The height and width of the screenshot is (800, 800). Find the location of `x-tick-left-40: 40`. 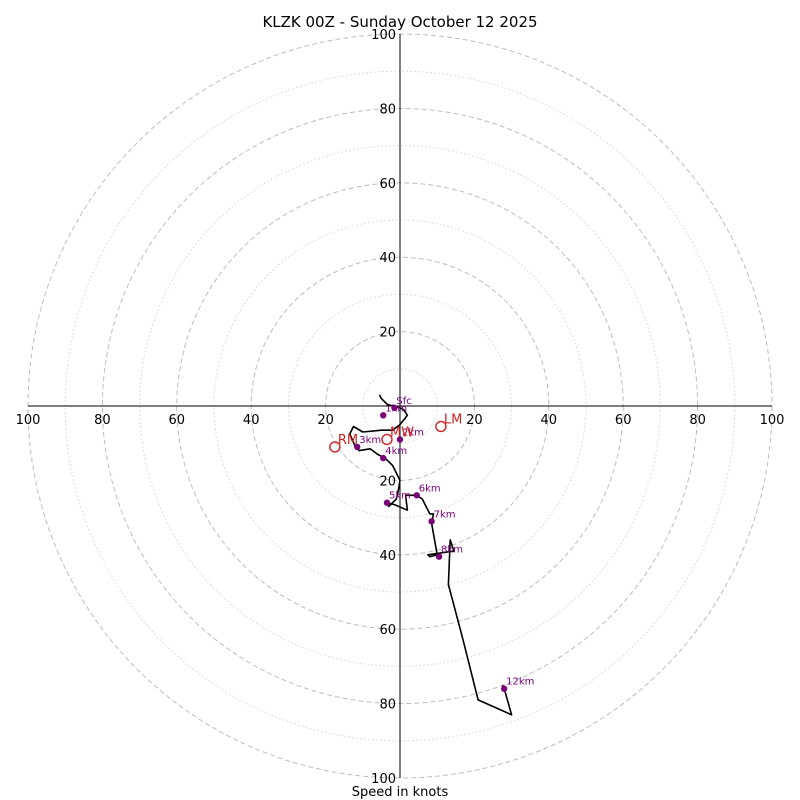

x-tick-left-40: 40 is located at coordinates (251, 420).